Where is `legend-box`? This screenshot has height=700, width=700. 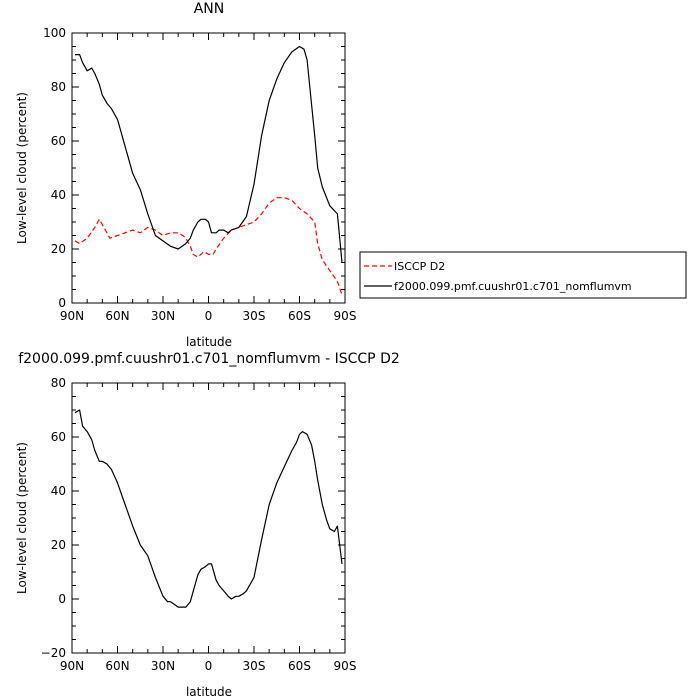 legend-box is located at coordinates (523, 275).